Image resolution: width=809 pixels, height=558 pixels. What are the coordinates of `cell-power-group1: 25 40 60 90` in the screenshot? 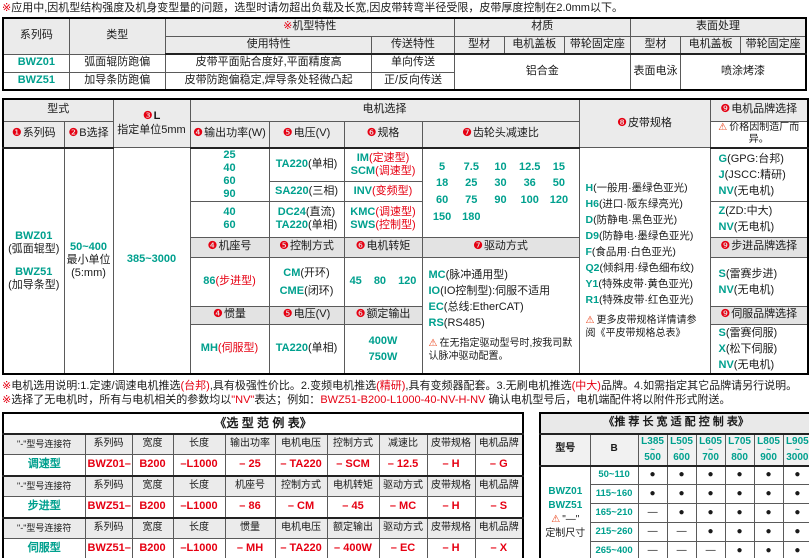 It's located at (229, 174).